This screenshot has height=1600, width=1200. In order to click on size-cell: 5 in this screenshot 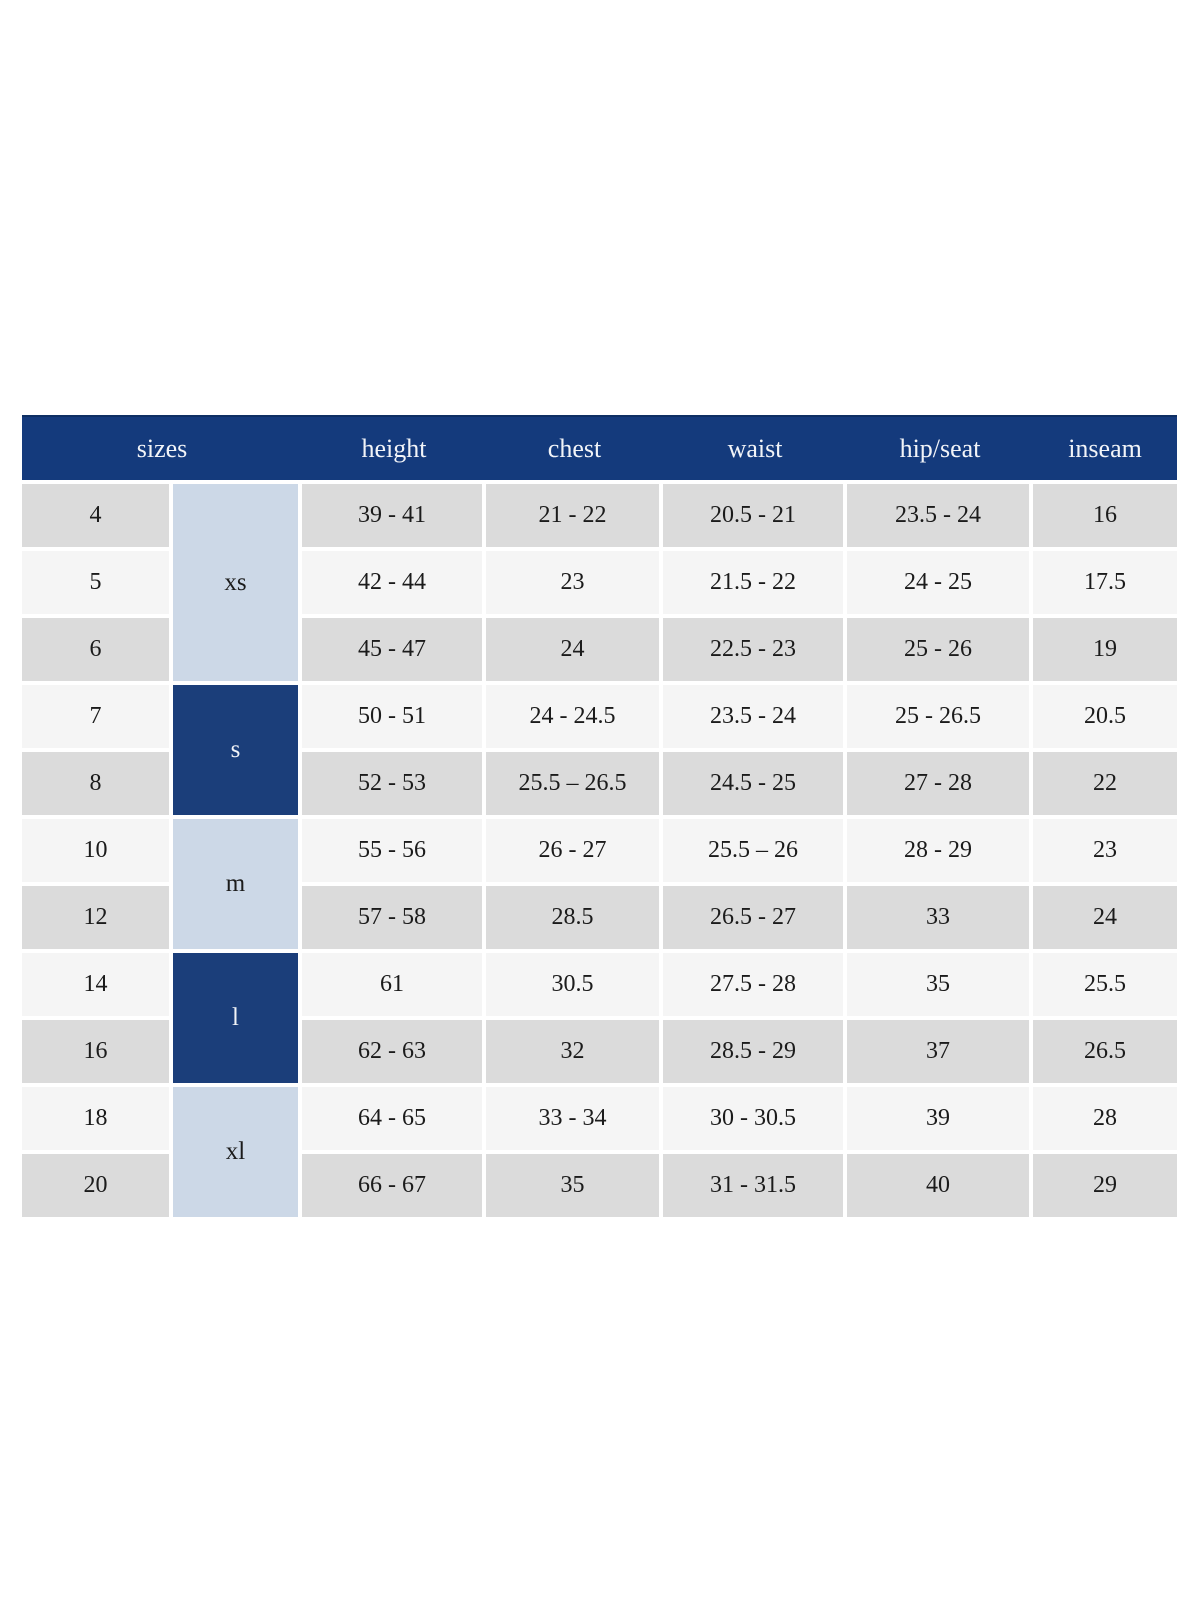, I will do `click(97, 584)`.